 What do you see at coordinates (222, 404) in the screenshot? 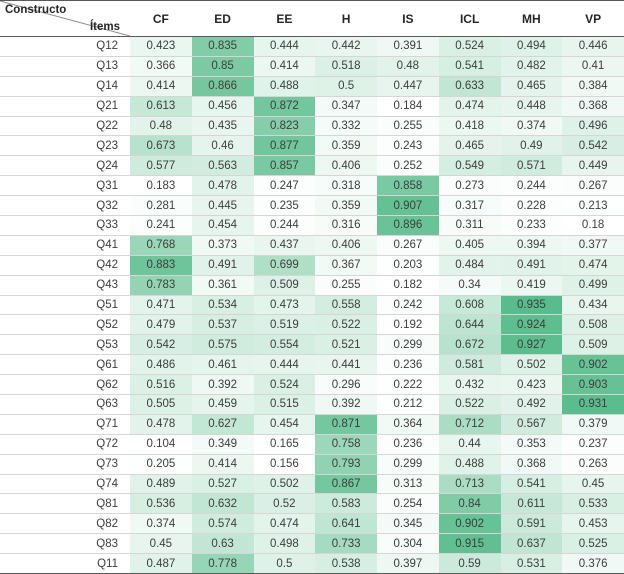
I see `loading-cell: 0.459` at bounding box center [222, 404].